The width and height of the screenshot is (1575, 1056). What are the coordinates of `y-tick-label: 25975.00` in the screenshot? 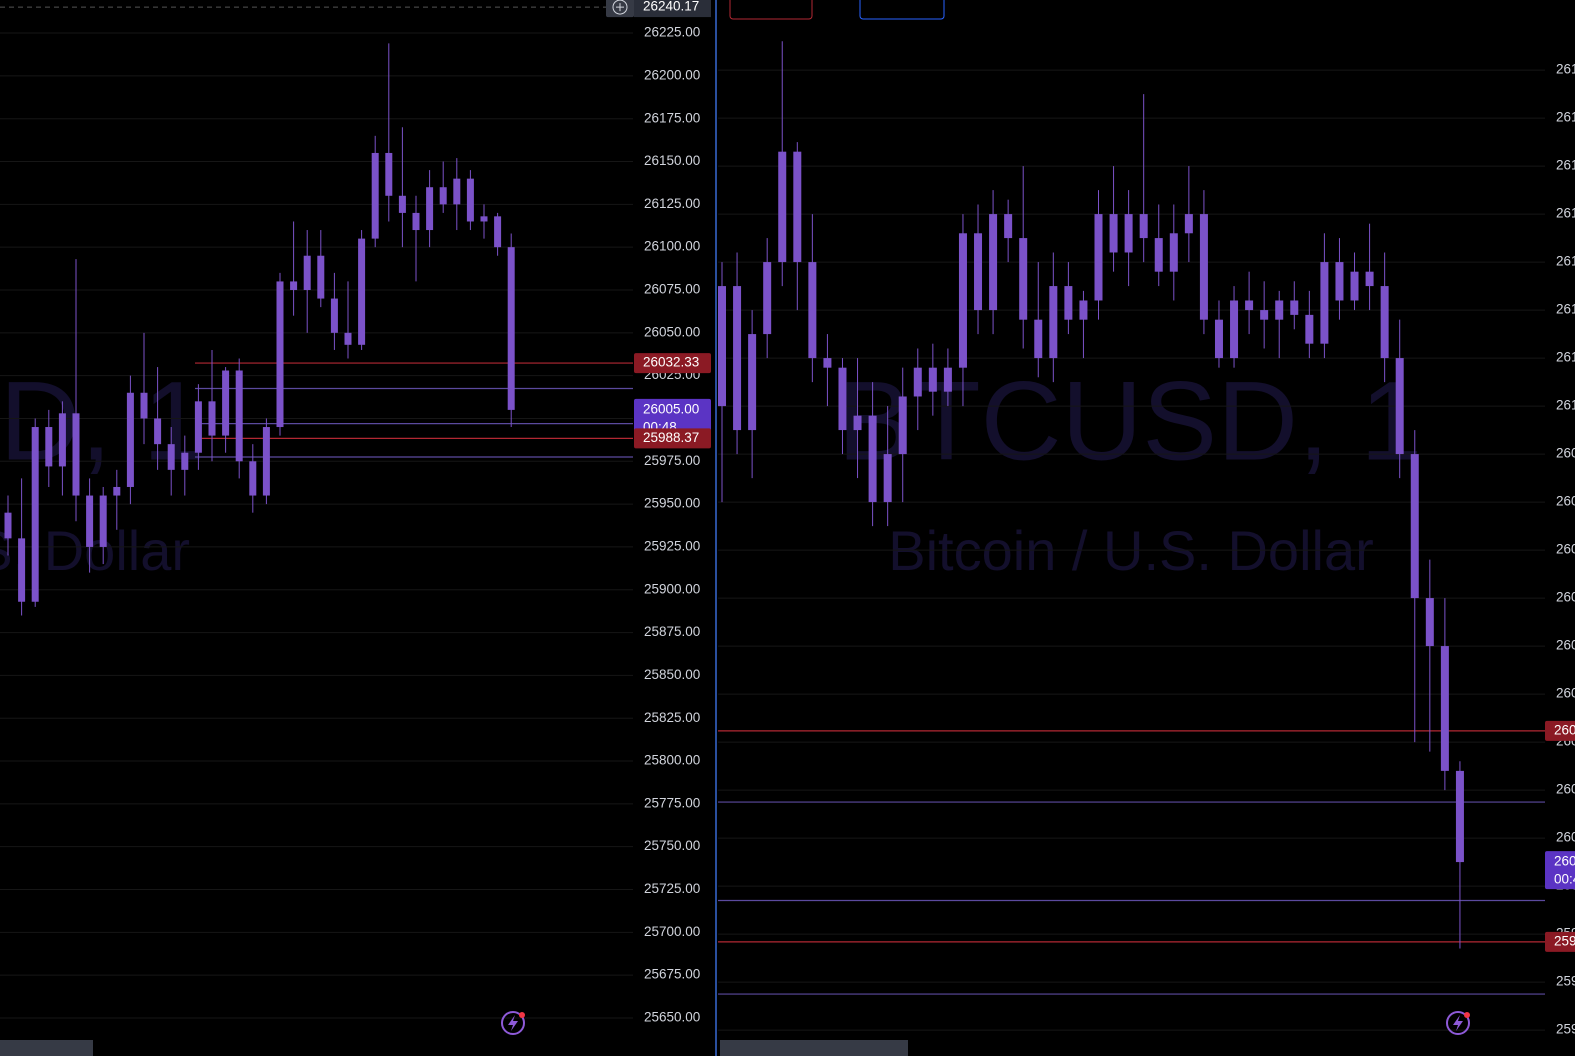 It's located at (672, 460).